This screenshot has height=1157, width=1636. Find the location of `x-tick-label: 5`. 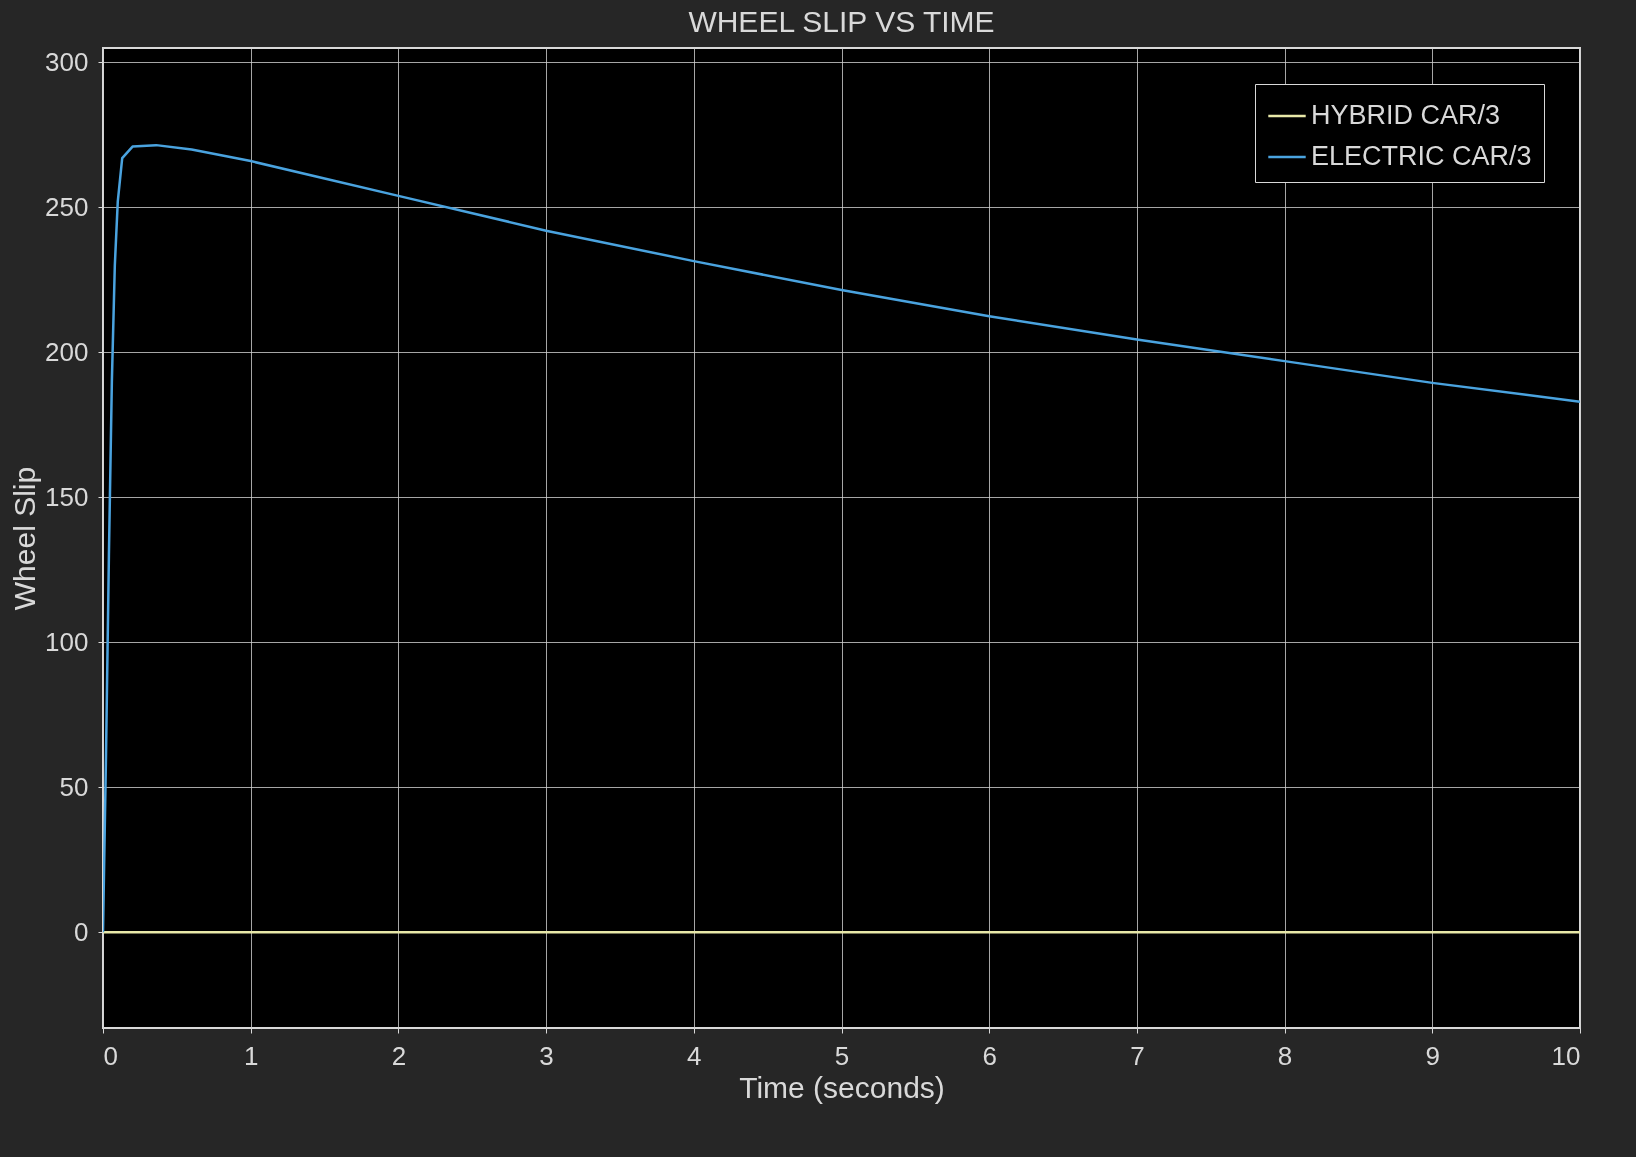

x-tick-label: 5 is located at coordinates (842, 1055).